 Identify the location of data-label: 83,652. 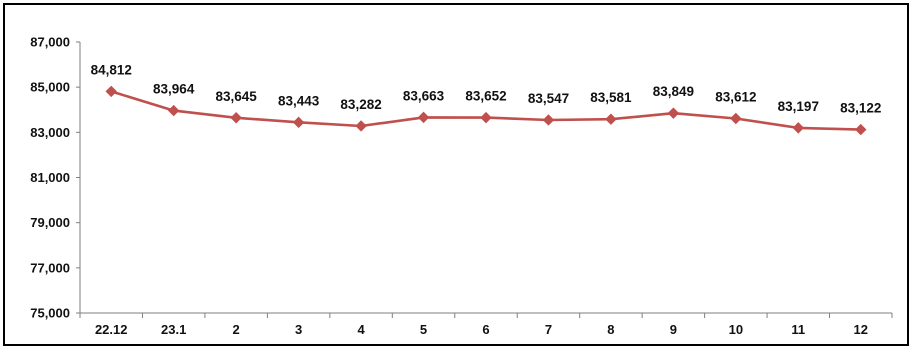
(485, 96).